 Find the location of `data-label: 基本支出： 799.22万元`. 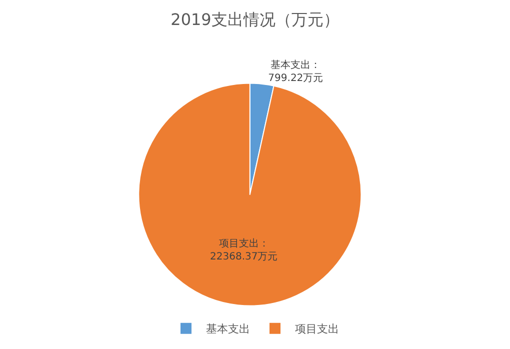

data-label: 基本支出： 799.22万元 is located at coordinates (296, 71).